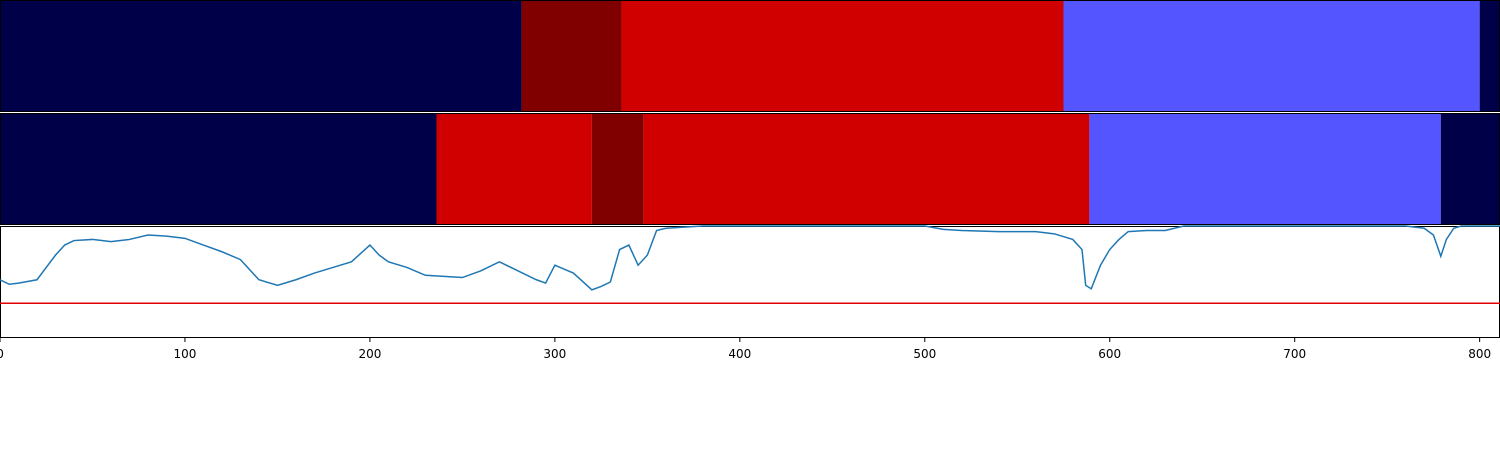 The width and height of the screenshot is (1500, 454). What do you see at coordinates (924, 354) in the screenshot?
I see `x-tick-label: 500` at bounding box center [924, 354].